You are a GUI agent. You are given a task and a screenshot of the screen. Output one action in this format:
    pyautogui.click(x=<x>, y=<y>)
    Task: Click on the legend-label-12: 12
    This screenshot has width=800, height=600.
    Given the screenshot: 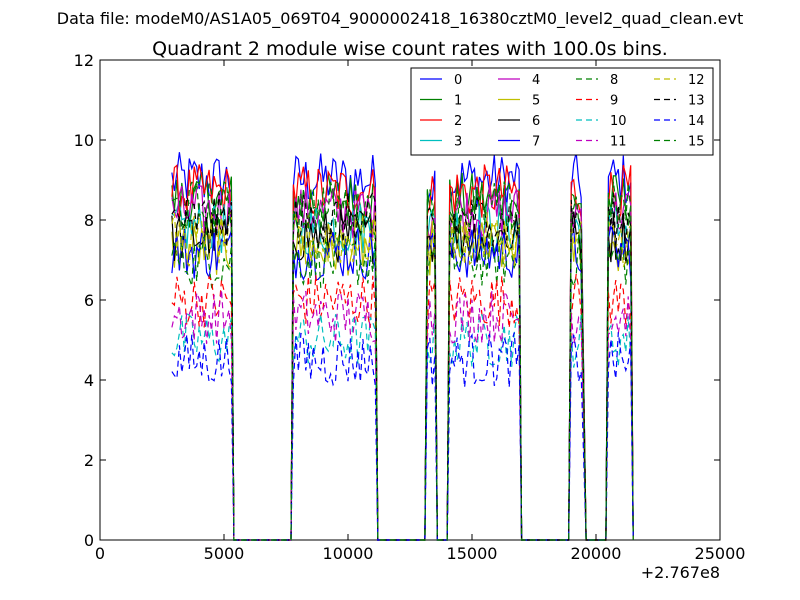 What is the action you would take?
    pyautogui.click(x=696, y=80)
    